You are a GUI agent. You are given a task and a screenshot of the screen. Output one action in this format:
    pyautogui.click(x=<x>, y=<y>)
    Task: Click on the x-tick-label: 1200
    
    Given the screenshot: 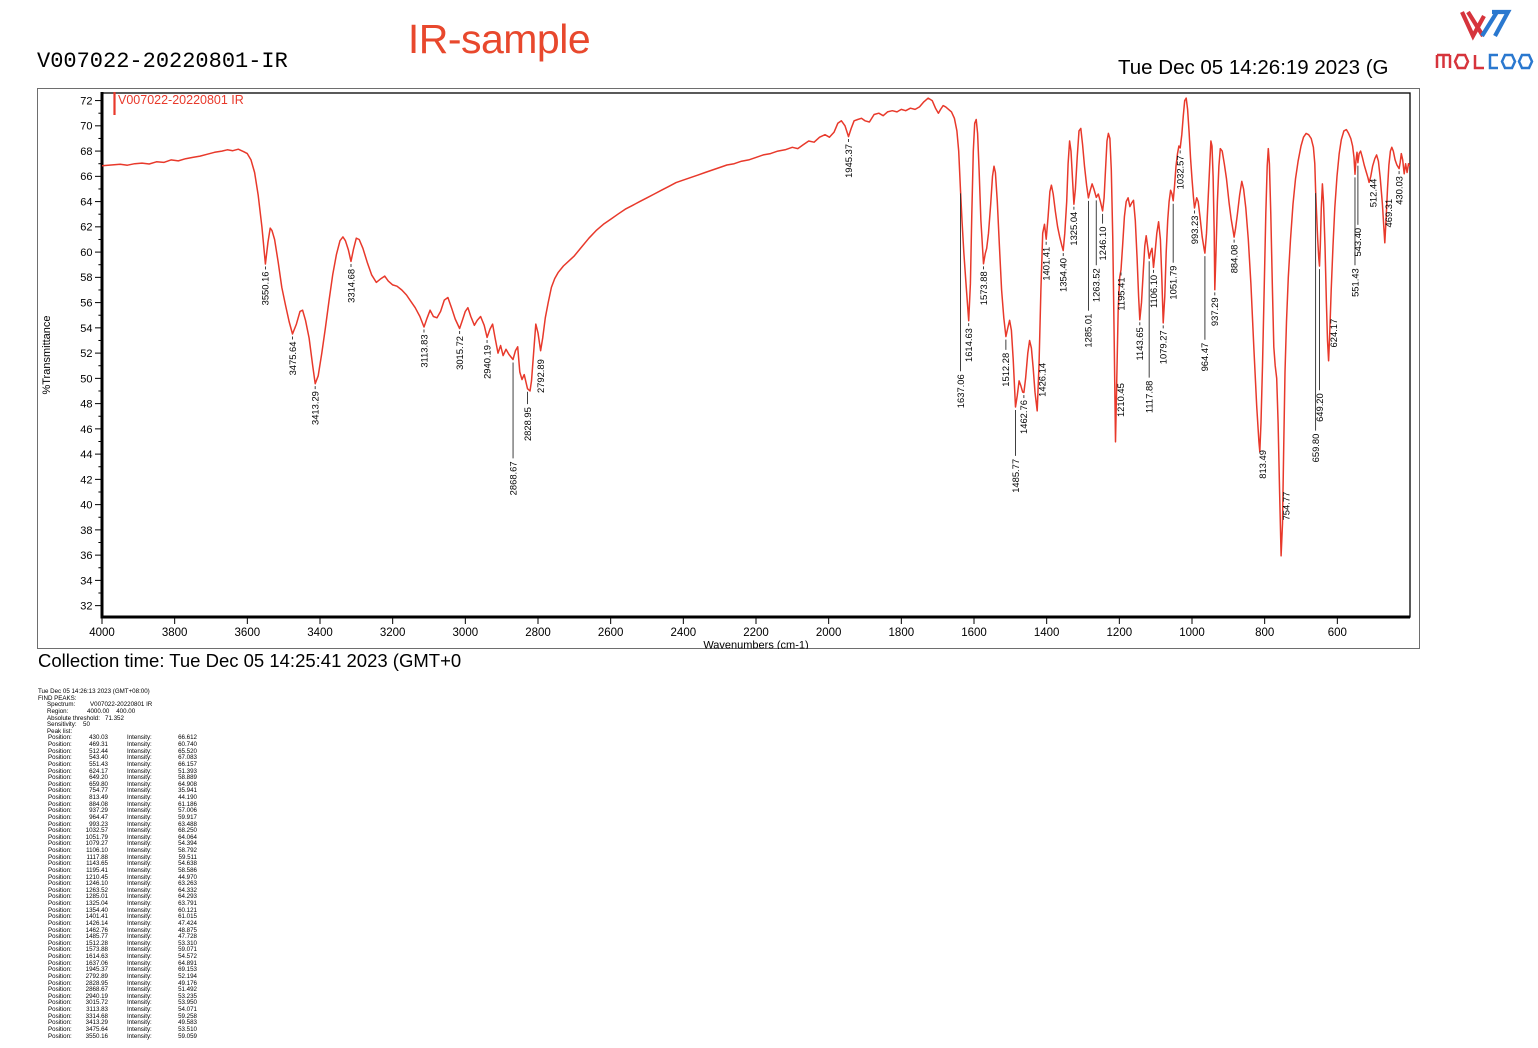 What is the action you would take?
    pyautogui.click(x=1120, y=633)
    